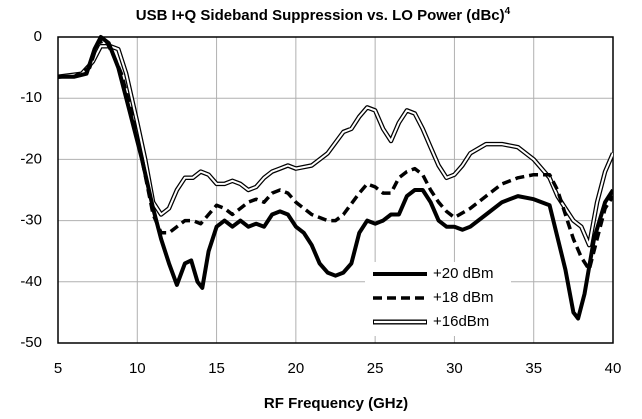 The image size is (642, 419). Describe the element at coordinates (216, 368) in the screenshot. I see `x-tick-label: 15` at that location.